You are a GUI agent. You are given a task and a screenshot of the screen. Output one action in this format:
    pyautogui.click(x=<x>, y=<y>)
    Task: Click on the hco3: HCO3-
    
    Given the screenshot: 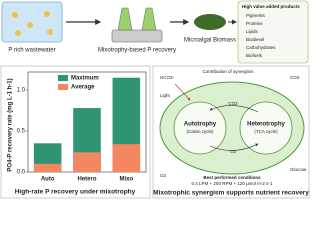 What is the action you would take?
    pyautogui.click(x=167, y=77)
    